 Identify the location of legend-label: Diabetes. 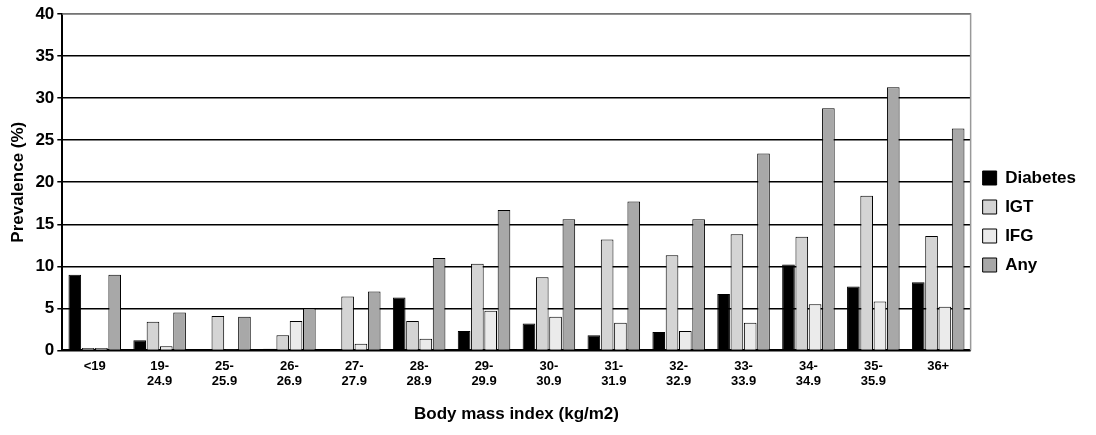
(1041, 177).